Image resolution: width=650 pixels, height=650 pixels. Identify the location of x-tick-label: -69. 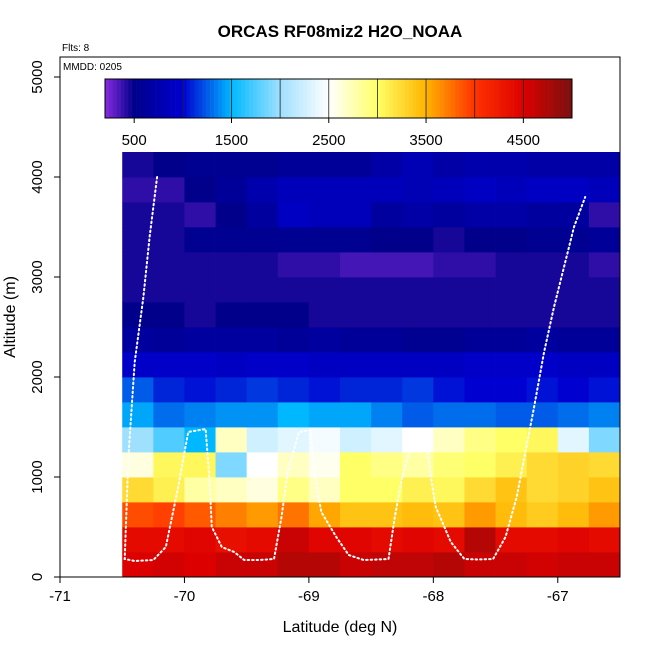
(309, 596).